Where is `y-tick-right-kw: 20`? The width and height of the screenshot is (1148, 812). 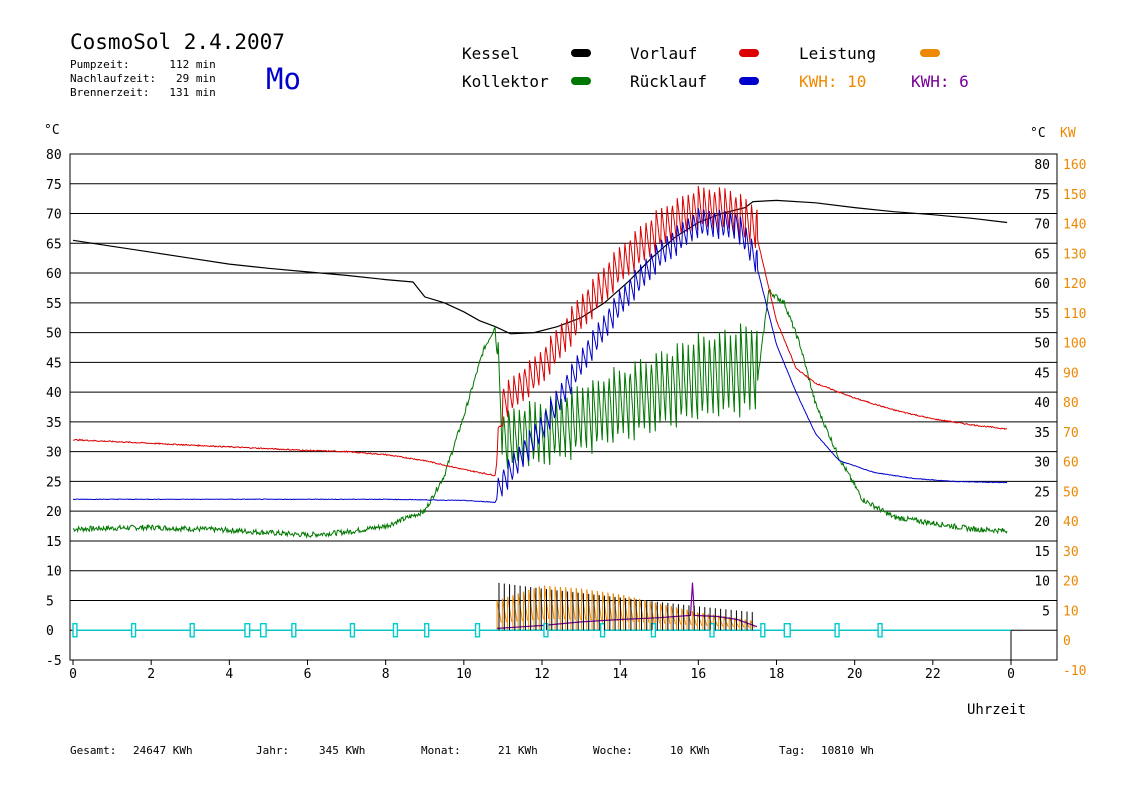 y-tick-right-kw: 20 is located at coordinates (1071, 582).